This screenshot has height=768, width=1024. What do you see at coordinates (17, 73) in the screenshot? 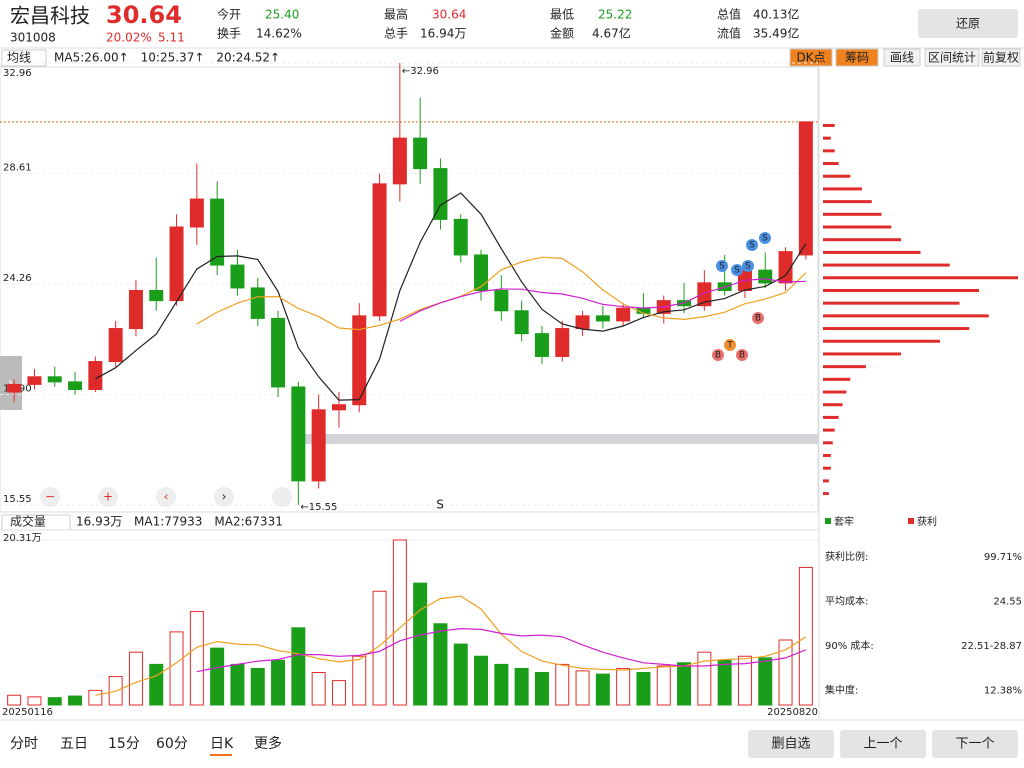
I see `y-tick-label: 32.96` at bounding box center [17, 73].